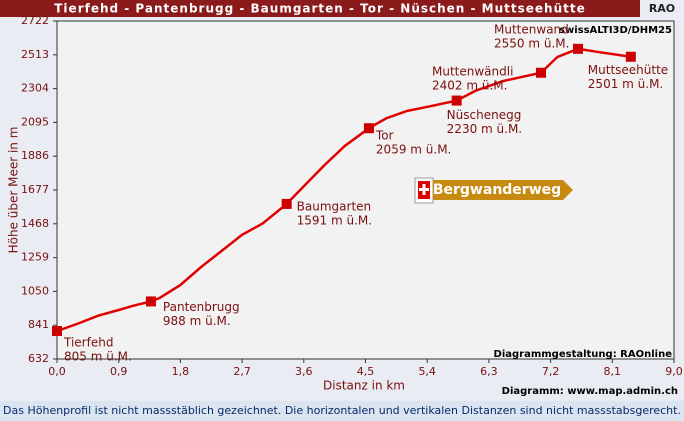 This screenshot has height=421, width=684. What do you see at coordinates (334, 220) in the screenshot?
I see `waypoint-elevation: 1591 m ü.M.` at bounding box center [334, 220].